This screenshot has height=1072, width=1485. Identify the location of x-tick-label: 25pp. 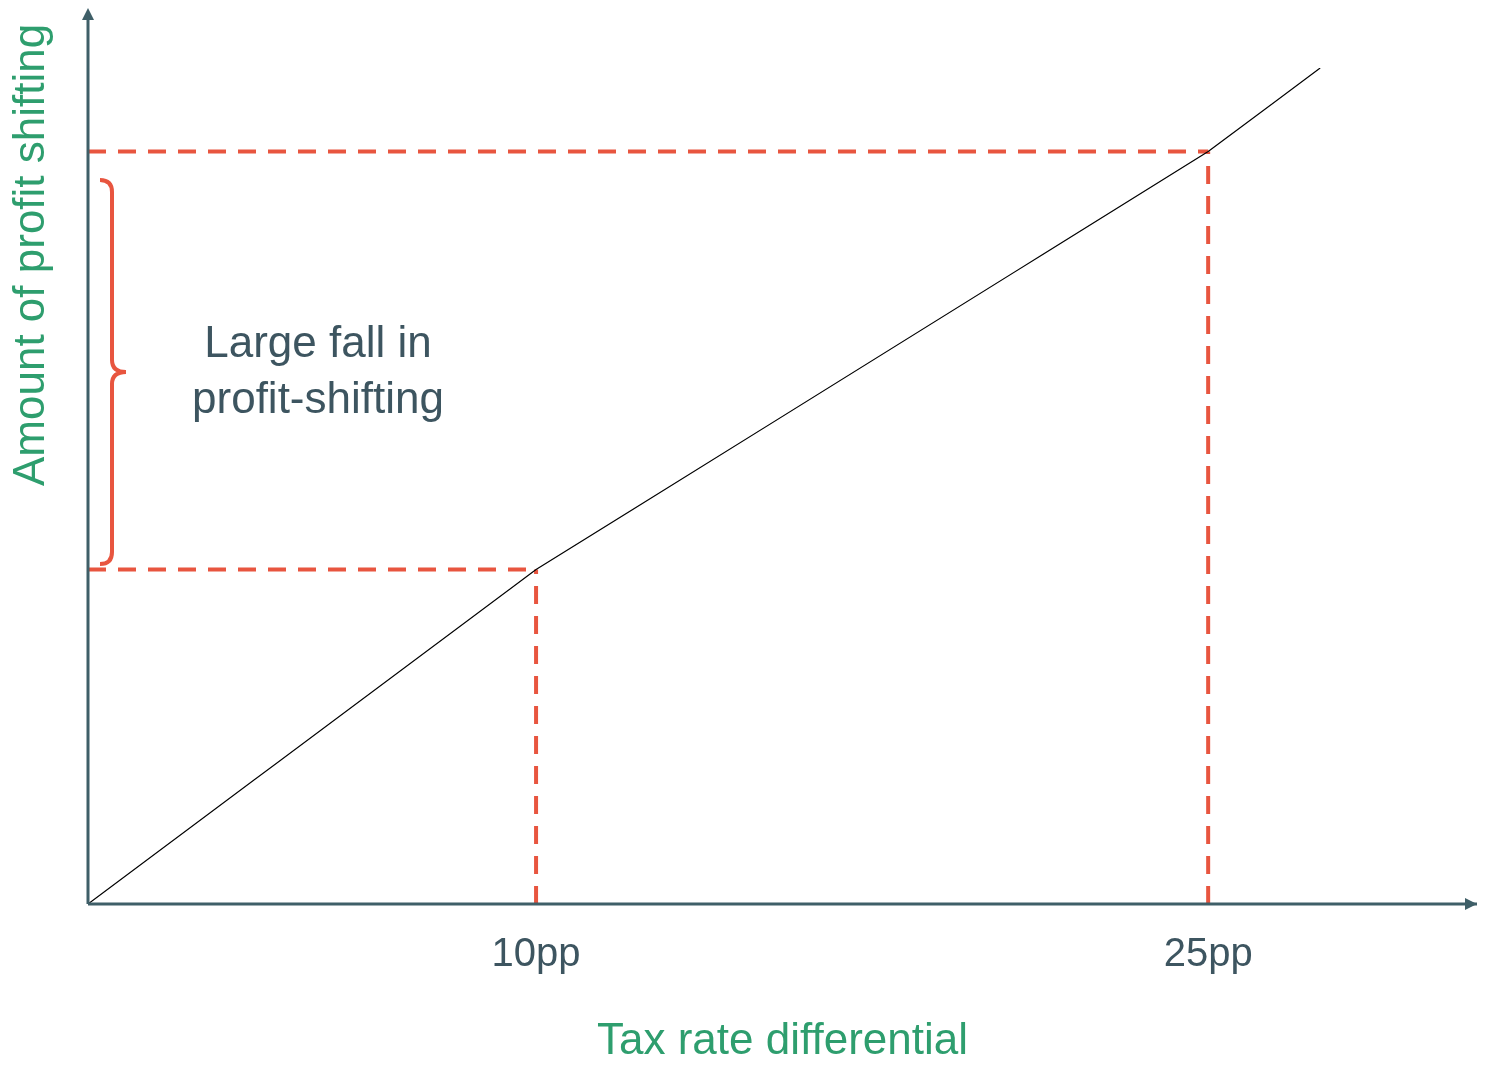
(1208, 952).